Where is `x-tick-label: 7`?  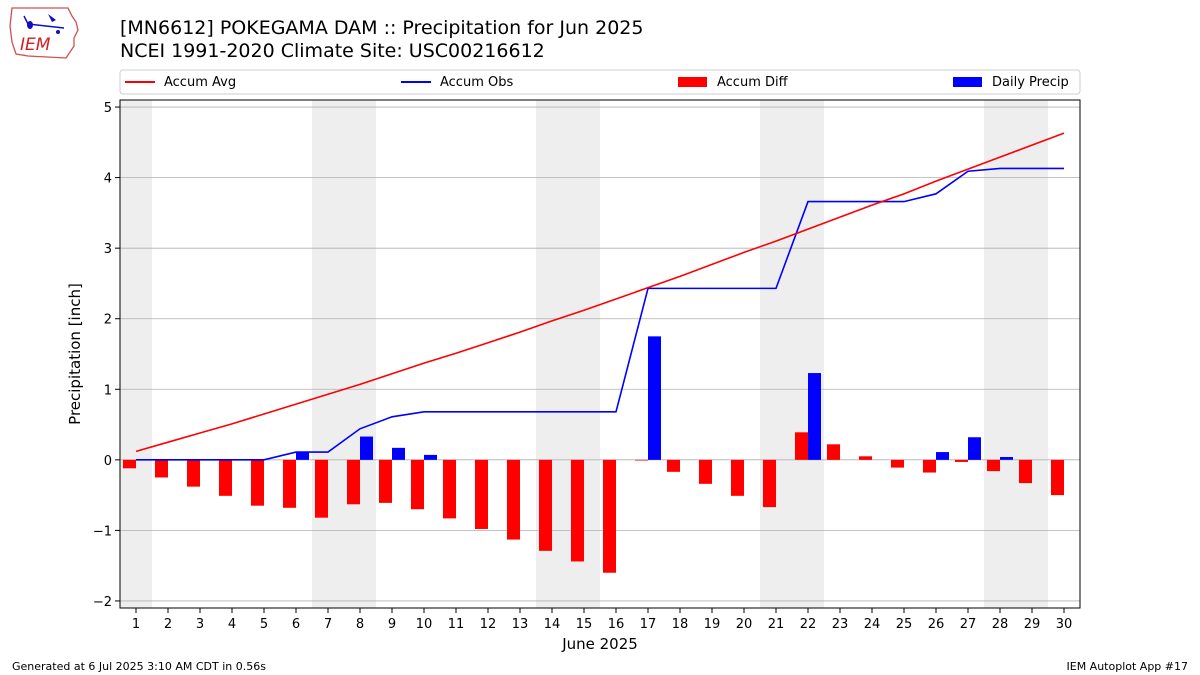 x-tick-label: 7 is located at coordinates (328, 624).